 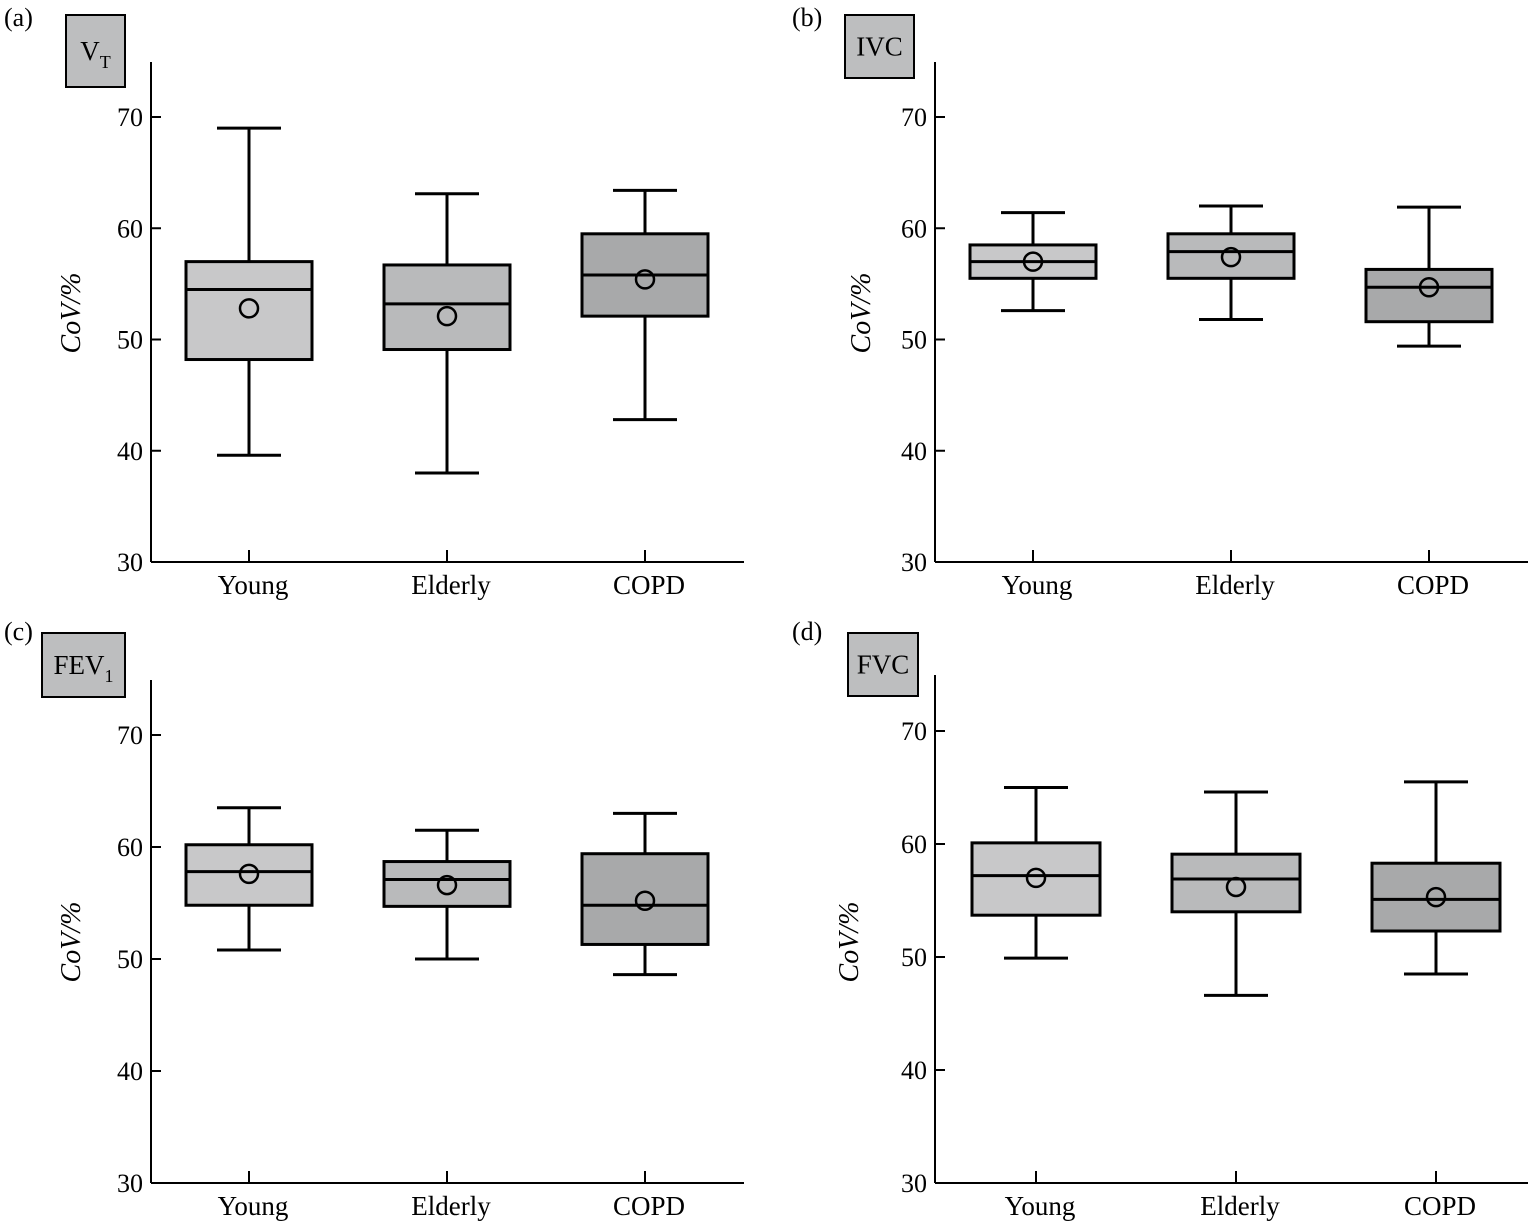 I want to click on panel-title: VT, so click(x=95, y=54).